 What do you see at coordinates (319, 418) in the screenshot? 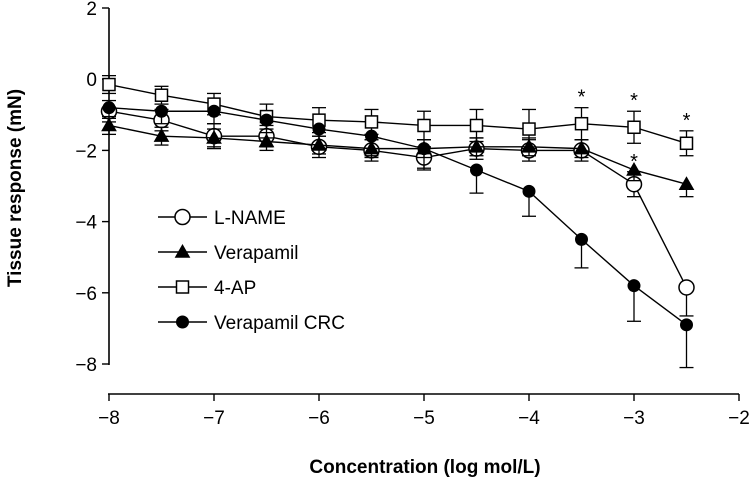
I see `x-tick-label: −6` at bounding box center [319, 418].